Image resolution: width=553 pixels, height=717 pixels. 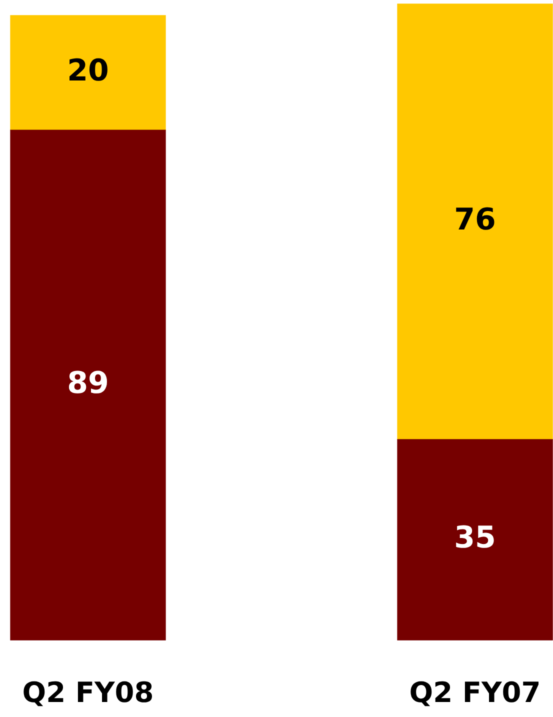 I want to click on data-label: 89, so click(x=88, y=383).